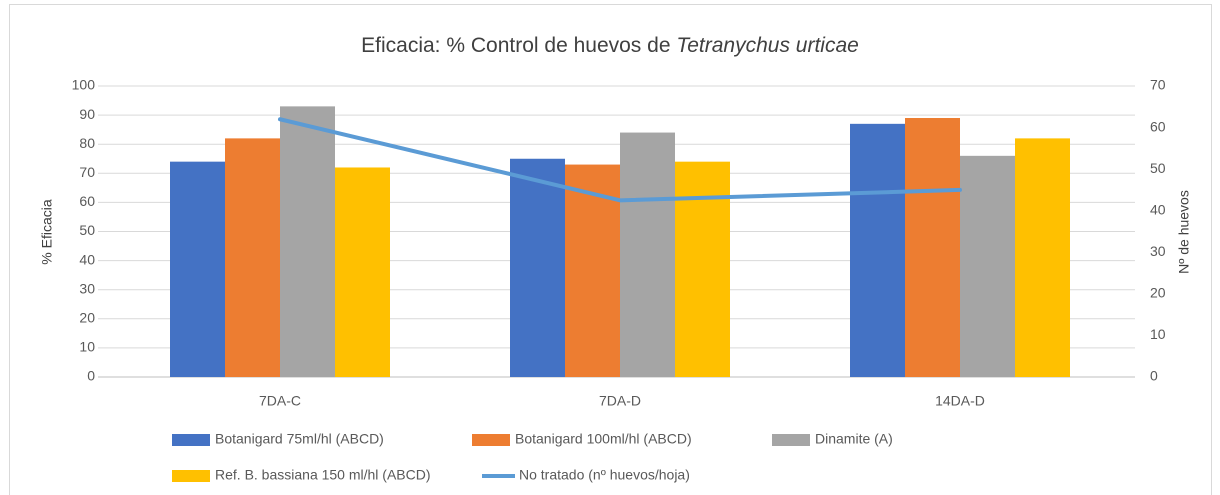 This screenshot has width=1220, height=495. What do you see at coordinates (87, 318) in the screenshot?
I see `y-tick-label: 20` at bounding box center [87, 318].